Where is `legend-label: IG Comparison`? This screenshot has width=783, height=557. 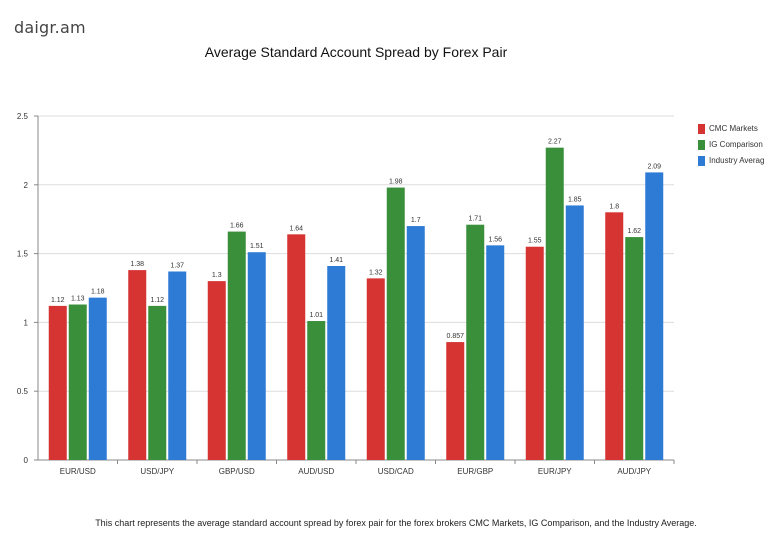
legend-label: IG Comparison is located at coordinates (736, 144).